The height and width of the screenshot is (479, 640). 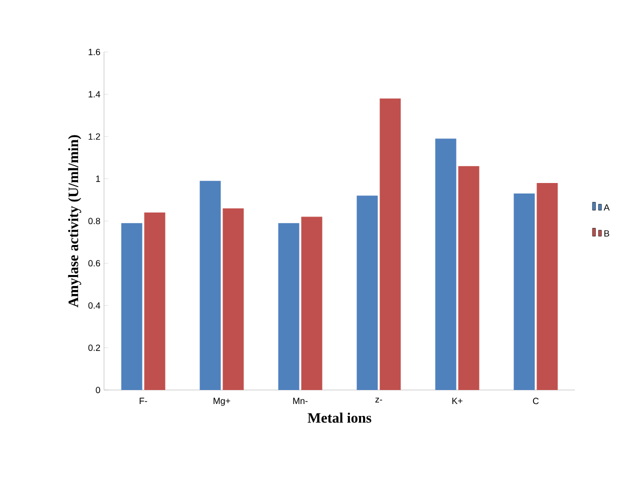 What do you see at coordinates (75, 221) in the screenshot?
I see `y-axis-title: Amylase activity (U/ml/min)` at bounding box center [75, 221].